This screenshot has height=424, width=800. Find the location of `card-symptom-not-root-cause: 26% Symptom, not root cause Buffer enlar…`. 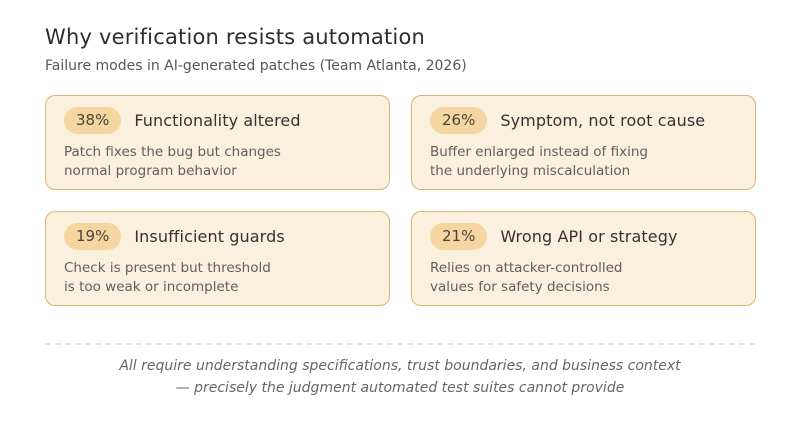

card-symptom-not-root-cause: 26% Symptom, not root cause Buffer enlar… is located at coordinates (583, 142).